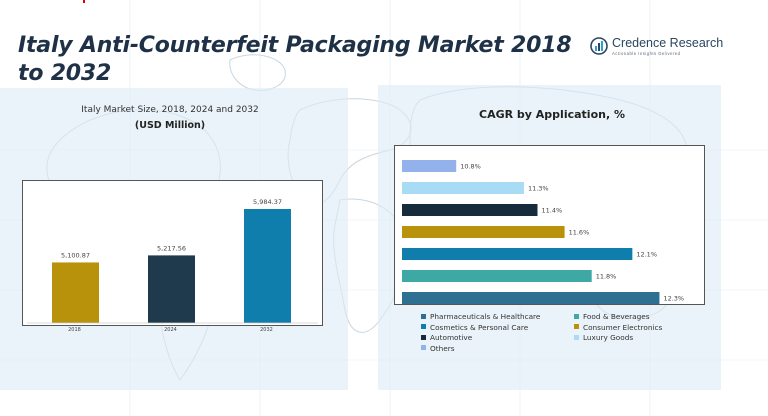 Image resolution: width=768 pixels, height=416 pixels. What do you see at coordinates (470, 166) in the screenshot?
I see `cagr-value-label-0: 10.8%` at bounding box center [470, 166].